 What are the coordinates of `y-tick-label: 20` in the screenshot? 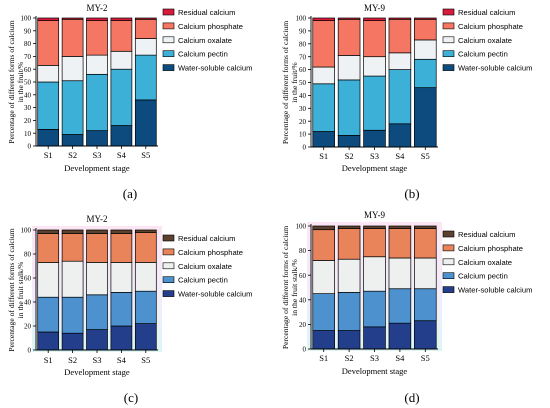 It's located at (303, 325).